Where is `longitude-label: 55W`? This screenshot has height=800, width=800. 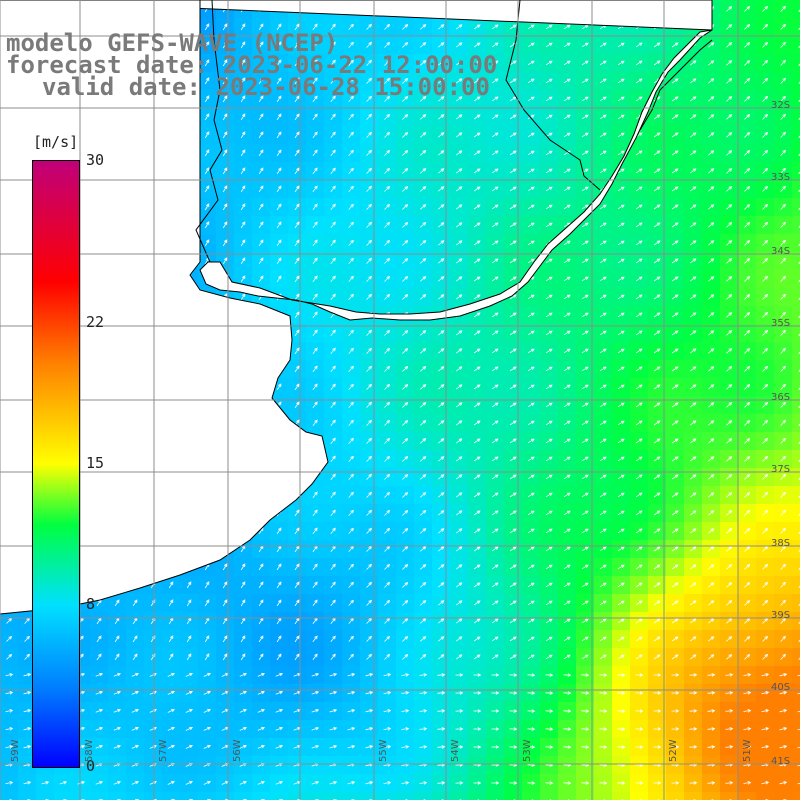
longitude-label: 55W is located at coordinates (383, 750).